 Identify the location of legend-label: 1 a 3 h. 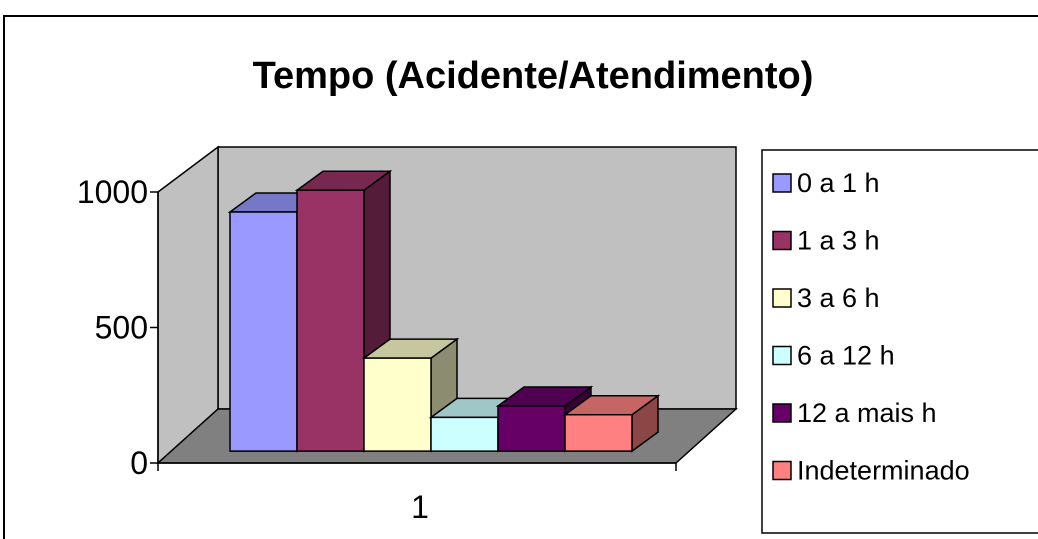
(838, 241).